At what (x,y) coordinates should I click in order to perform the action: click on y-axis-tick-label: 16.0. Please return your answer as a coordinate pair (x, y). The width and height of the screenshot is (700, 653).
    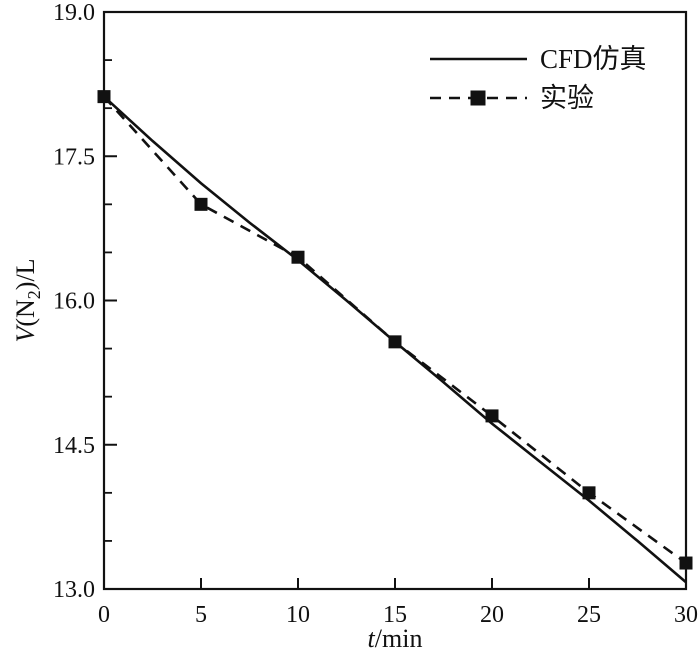
    Looking at the image, I should click on (74, 302).